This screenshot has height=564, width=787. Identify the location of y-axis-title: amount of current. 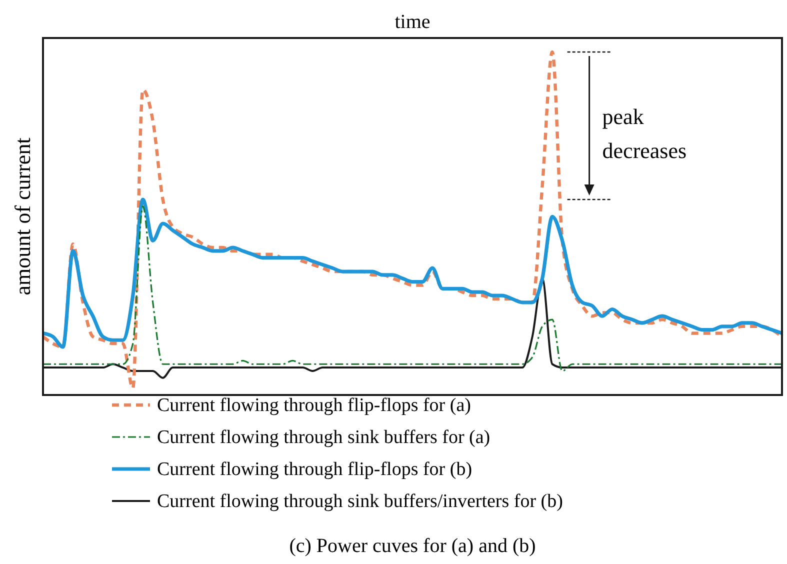
(22, 217).